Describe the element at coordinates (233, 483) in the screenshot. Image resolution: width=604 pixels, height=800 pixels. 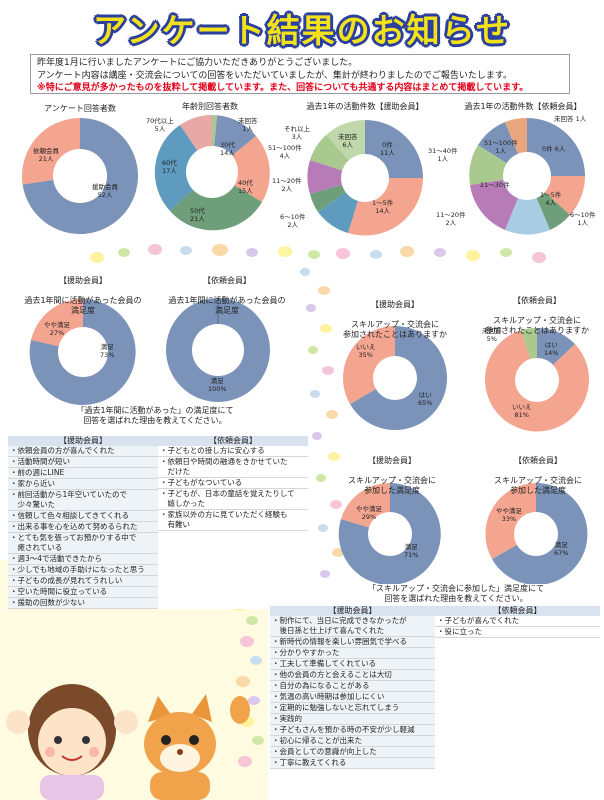
I see `table-row: ・子どもがなついている` at that location.